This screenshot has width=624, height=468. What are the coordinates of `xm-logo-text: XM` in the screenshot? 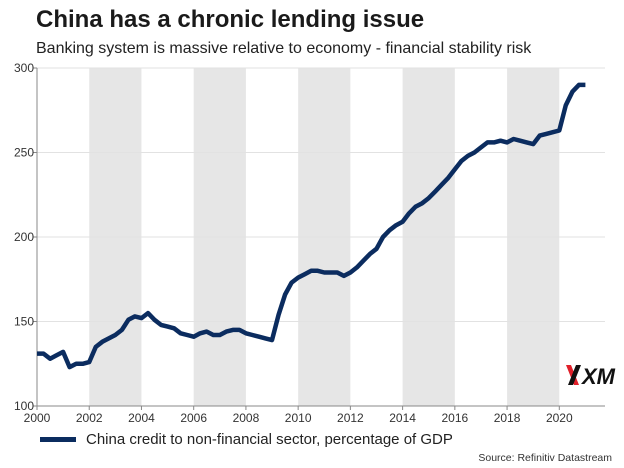 It's located at (598, 376).